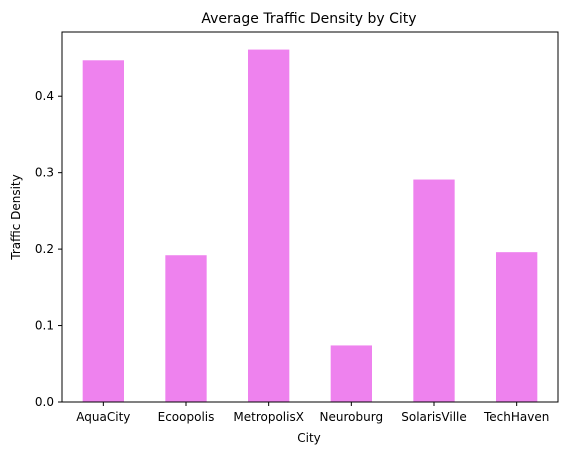  What do you see at coordinates (517, 327) in the screenshot?
I see `bar-techhaven` at bounding box center [517, 327].